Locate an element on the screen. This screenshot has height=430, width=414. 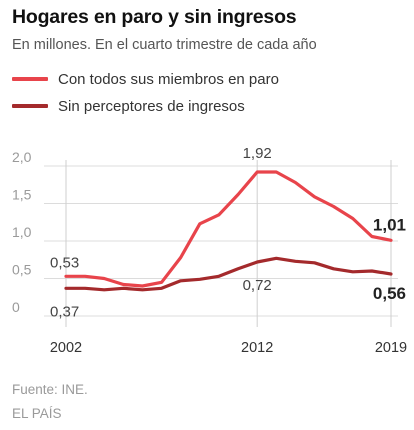
legend-label-no-income: Sin perceptores de ingresos is located at coordinates (151, 106).